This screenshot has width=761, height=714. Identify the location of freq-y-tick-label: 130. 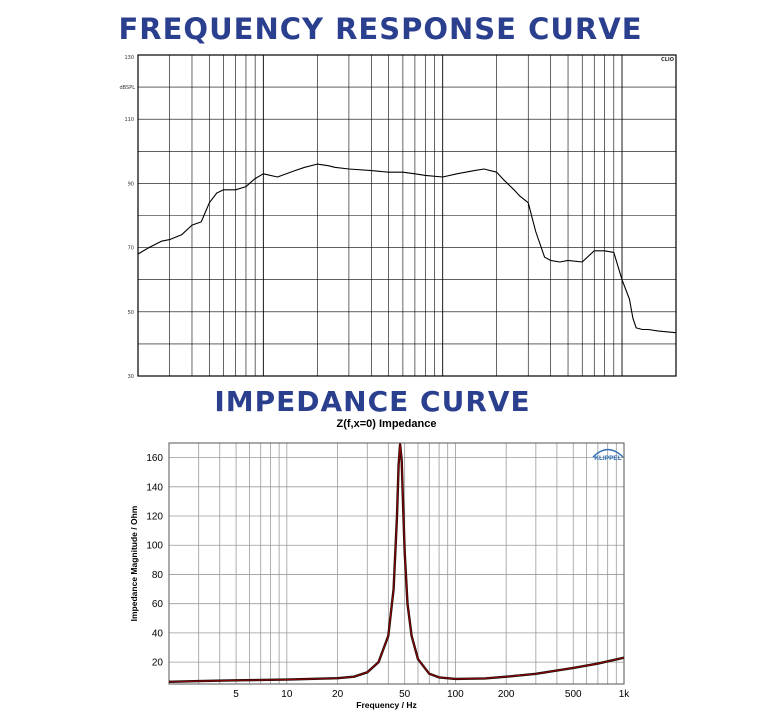
(129, 58).